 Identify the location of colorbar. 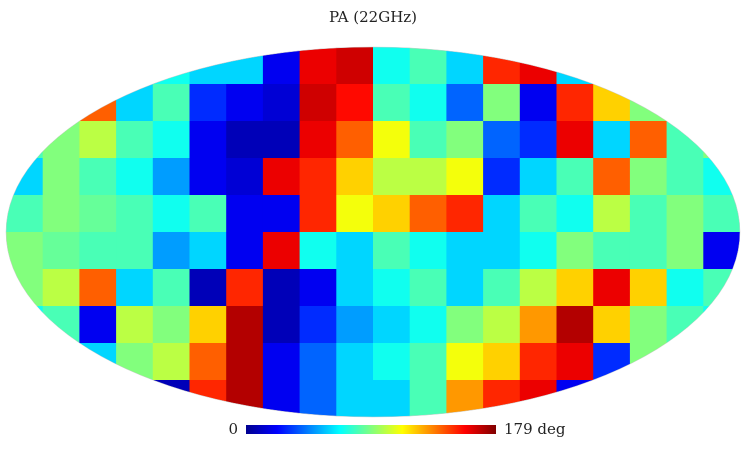
(371, 429).